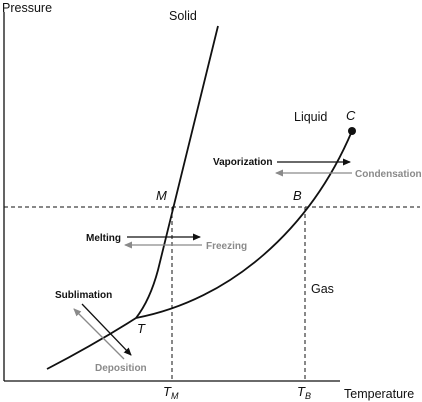 Image resolution: width=422 pixels, height=402 pixels. Describe the element at coordinates (83, 295) in the screenshot. I see `sublimation-label: Sublimation` at that location.